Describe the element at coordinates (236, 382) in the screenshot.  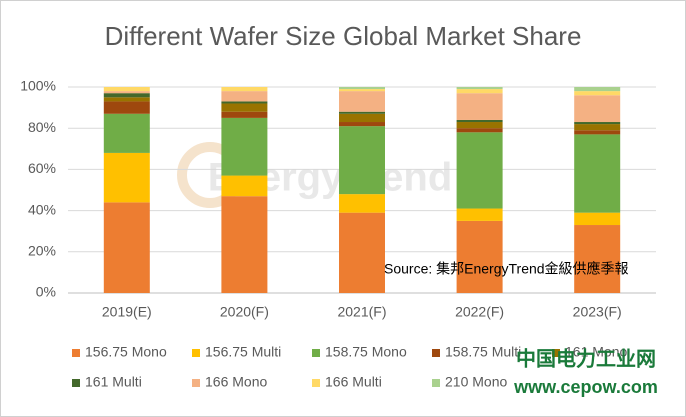
I see `legend-label: 166 Mono` at that location.